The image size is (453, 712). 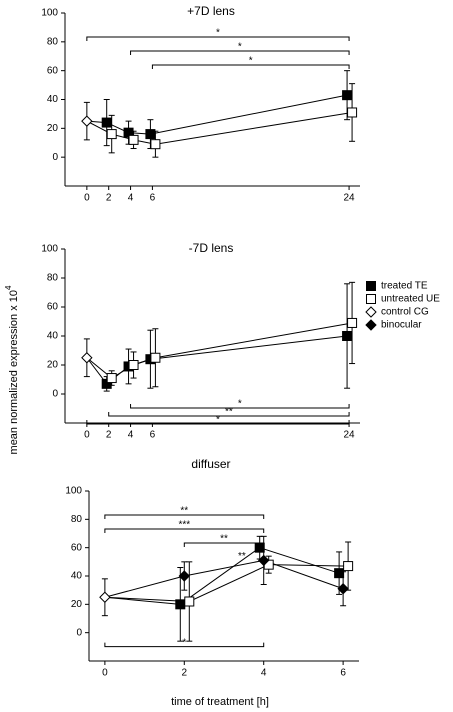 I want to click on legend-label: binocular, so click(x=401, y=325).